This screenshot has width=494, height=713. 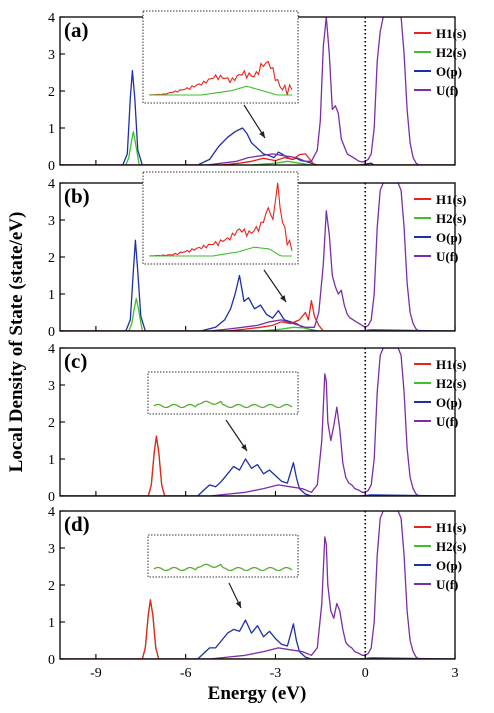 I want to click on panel-label: (b), so click(x=77, y=196).